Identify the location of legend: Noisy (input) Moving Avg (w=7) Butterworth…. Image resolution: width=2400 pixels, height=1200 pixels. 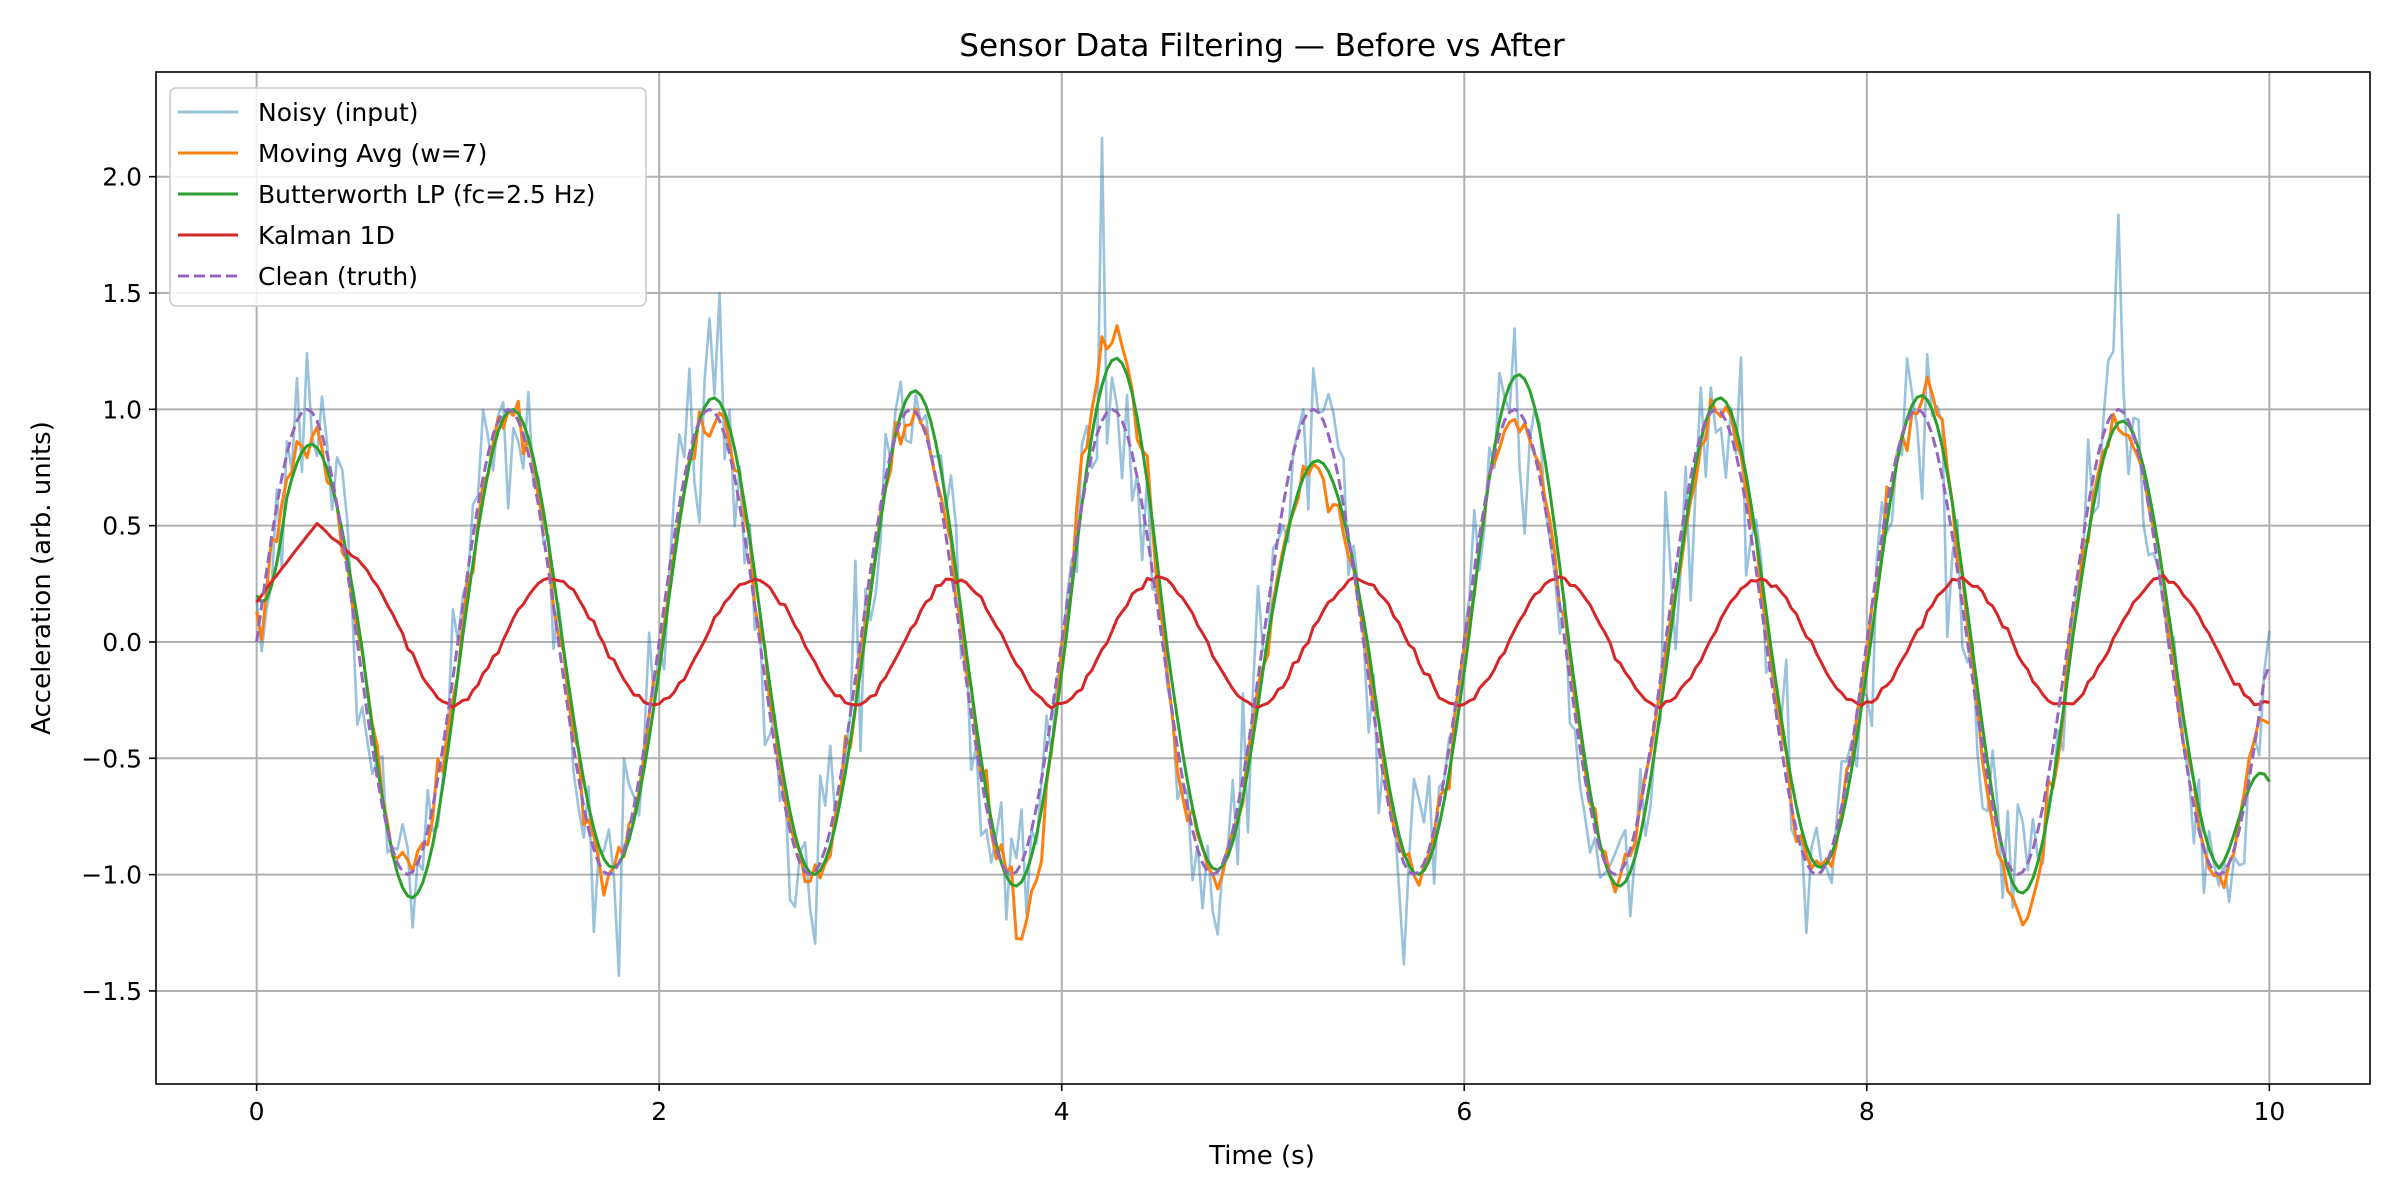
(408, 197).